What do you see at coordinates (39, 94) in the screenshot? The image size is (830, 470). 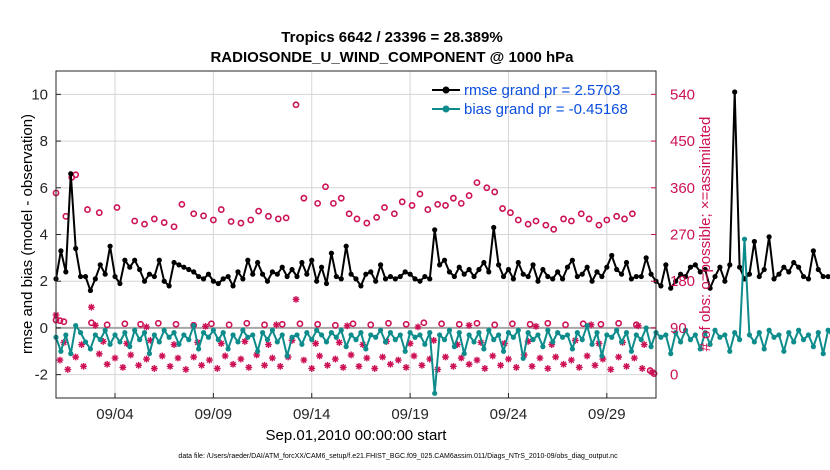 I see `y-left-tick-label-6: 10` at bounding box center [39, 94].